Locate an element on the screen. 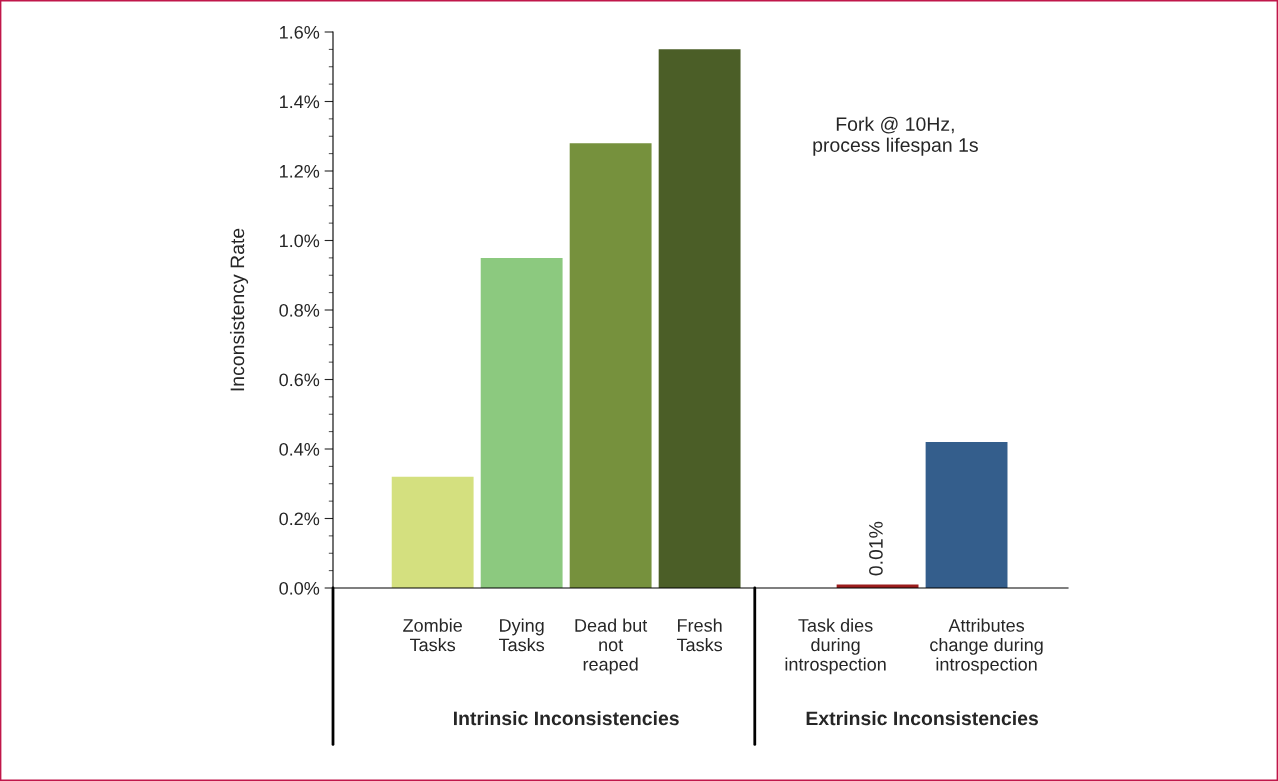 The width and height of the screenshot is (1278, 781). annotation: Fork @ 10Hz, process lifespan 1s is located at coordinates (895, 136).